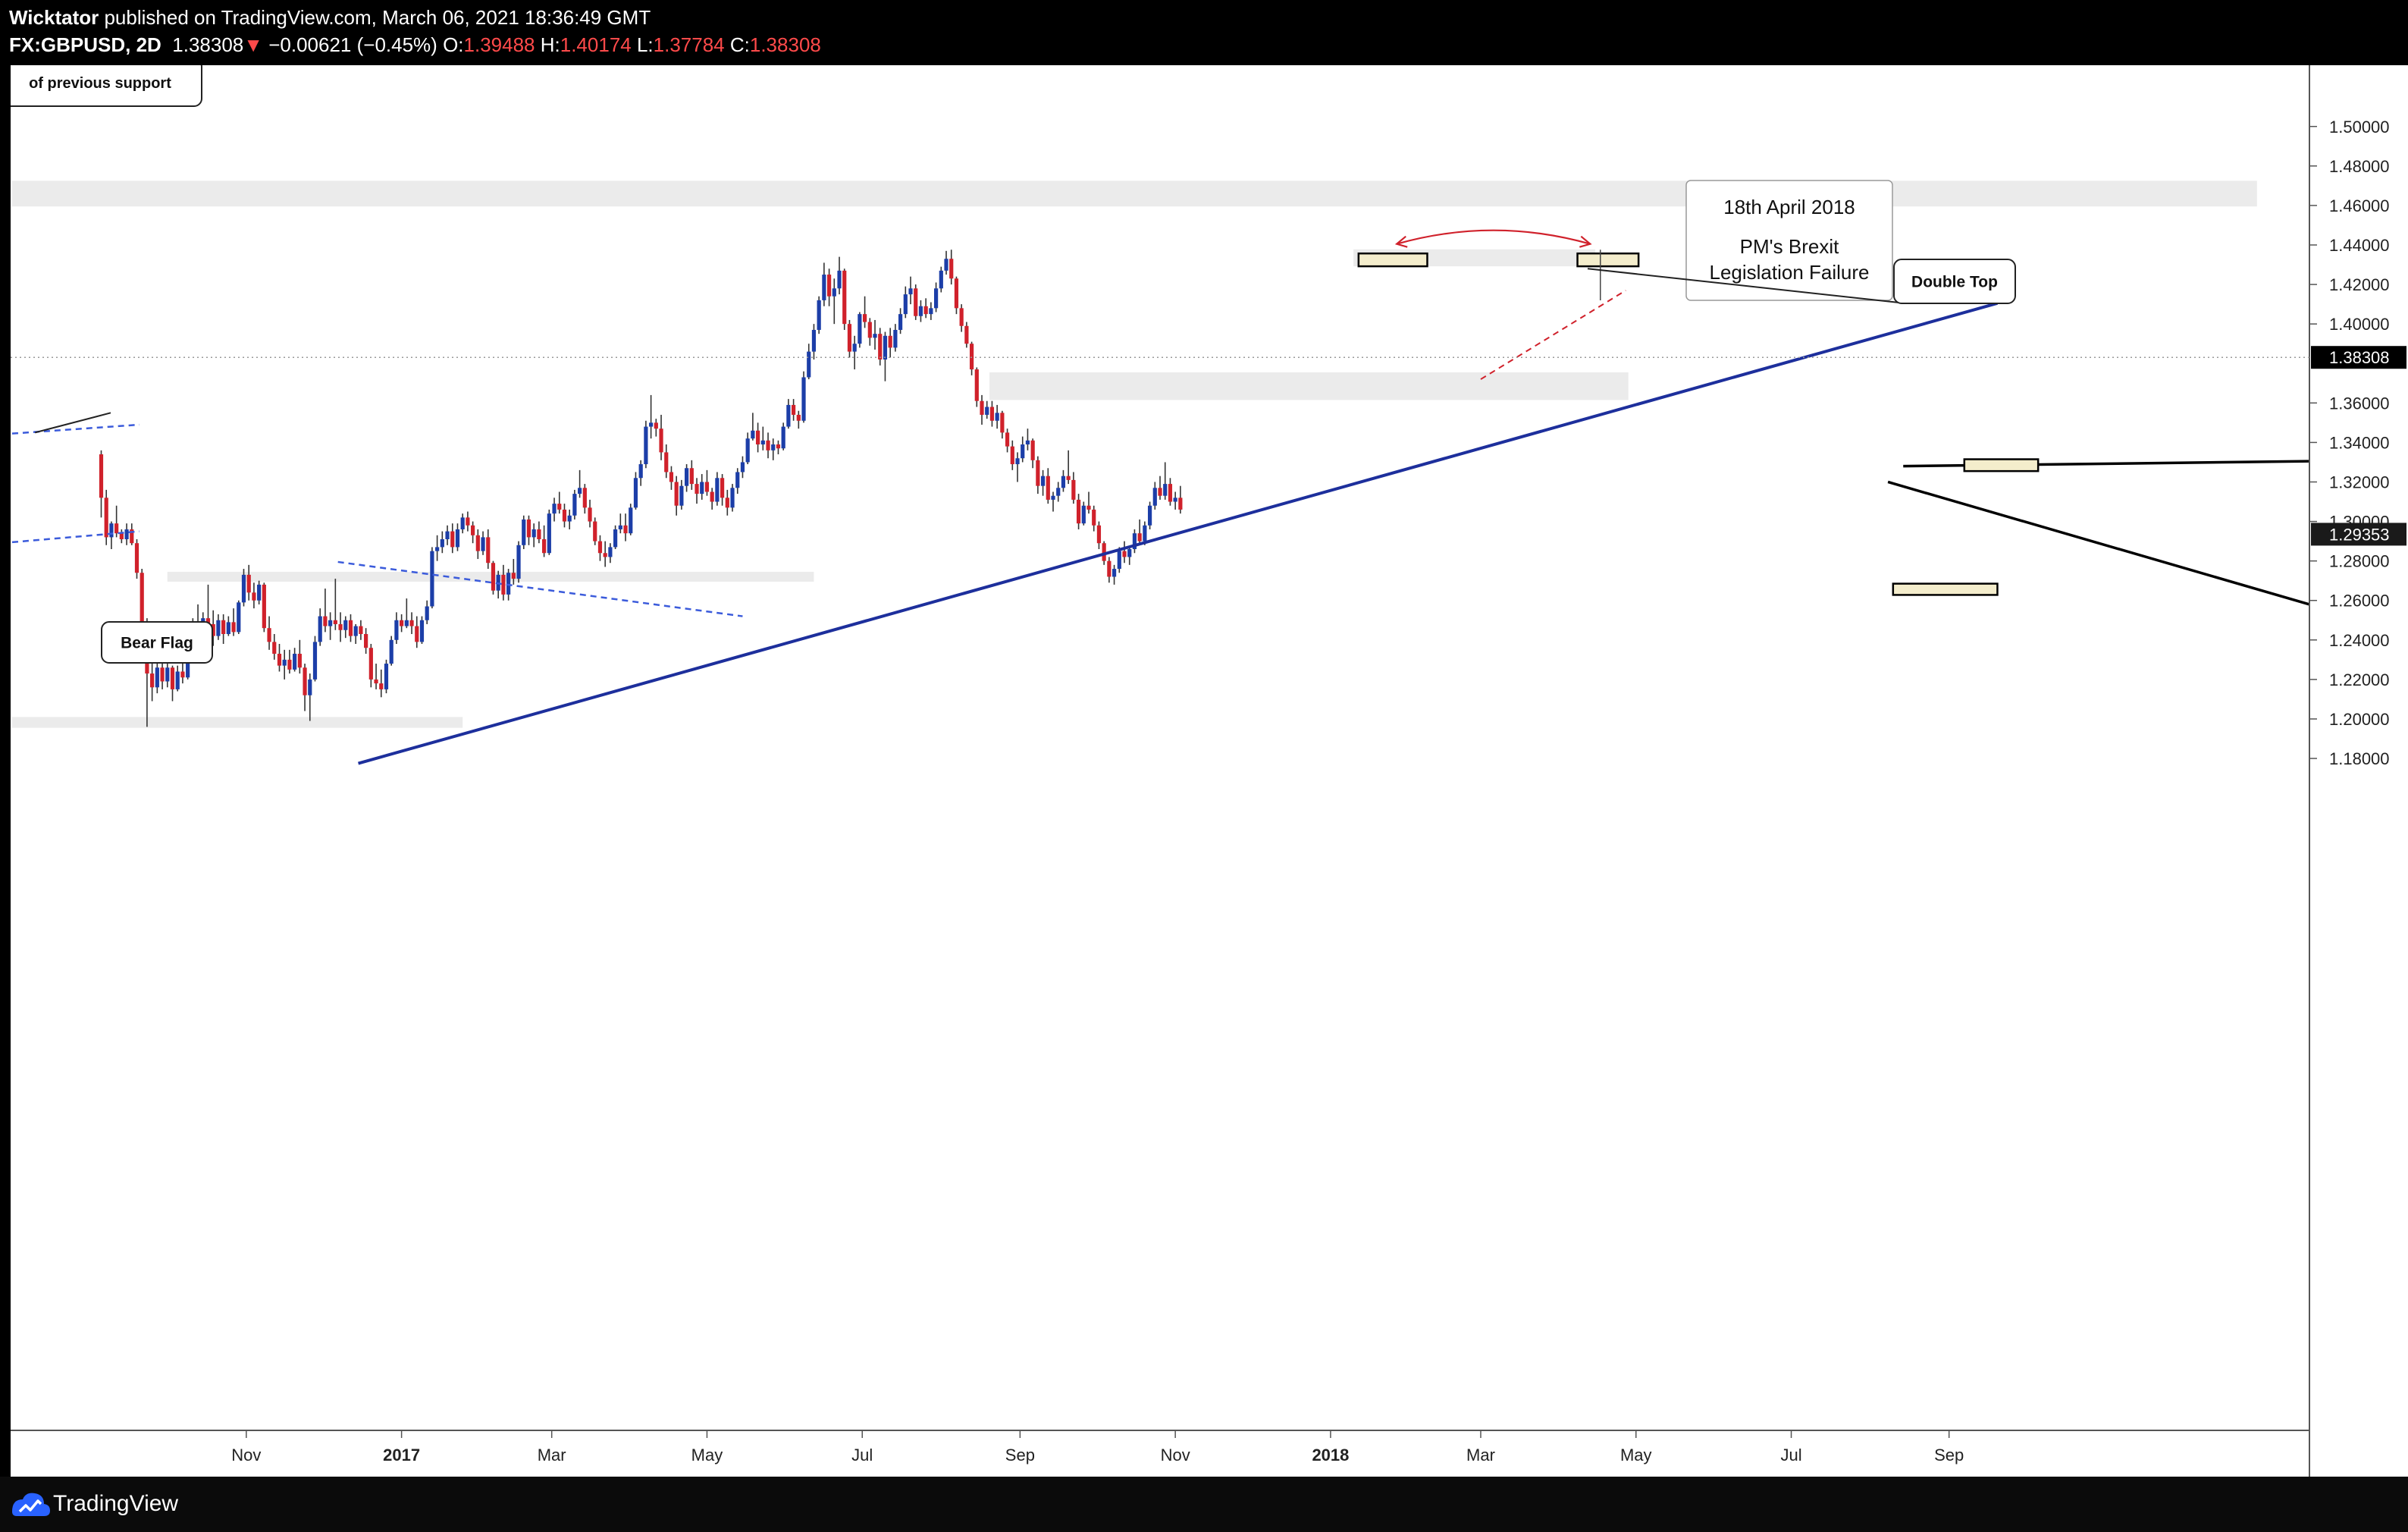 This screenshot has width=2408, height=1532. Describe the element at coordinates (31, 1504) in the screenshot. I see `tradingview-logo-icon` at that location.